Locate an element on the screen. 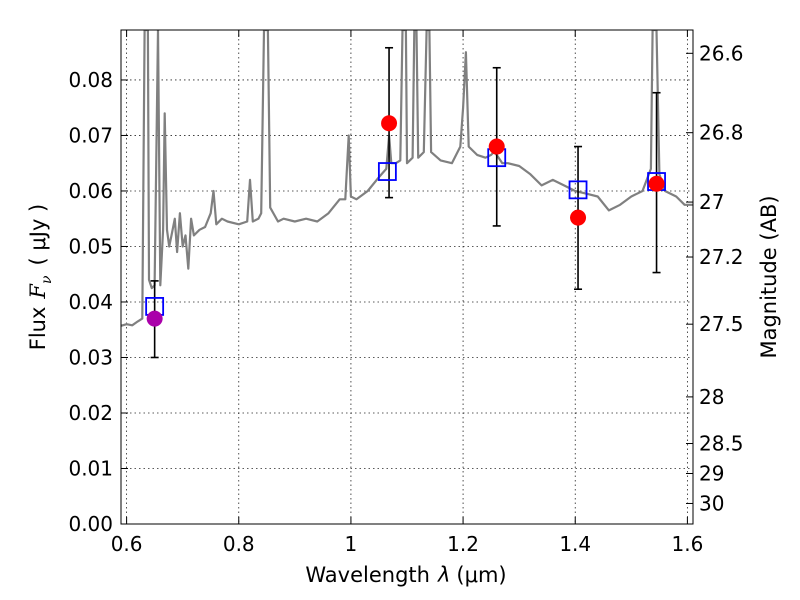  x-axis-title-unit: (μm) is located at coordinates (481, 575).